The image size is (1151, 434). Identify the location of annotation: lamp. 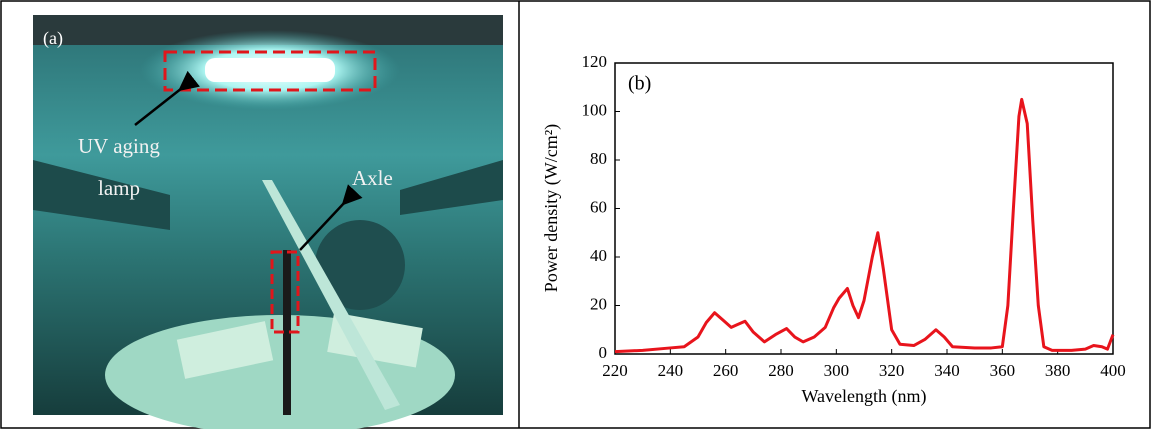
(119, 188).